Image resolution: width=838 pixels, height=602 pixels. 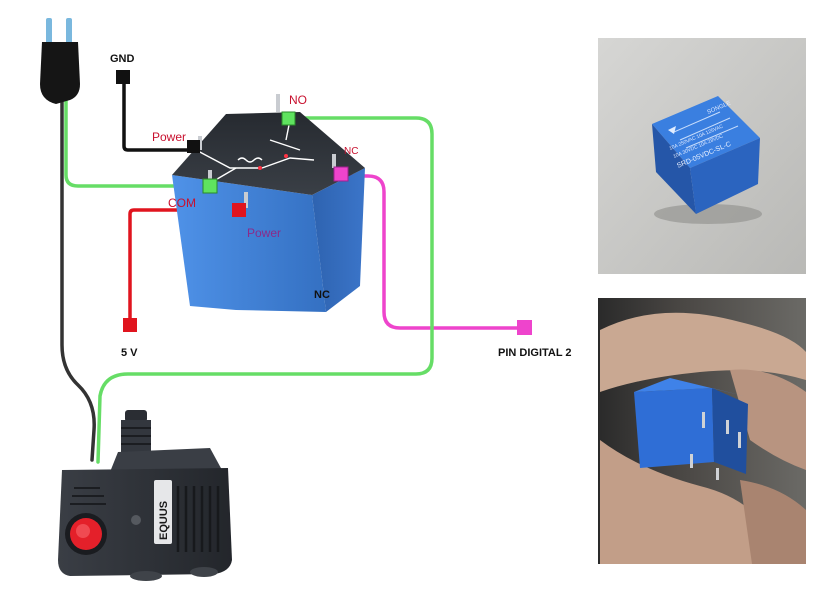 What do you see at coordinates (535, 353) in the screenshot?
I see `pin-digital-label: PIN DIGITAL 2` at bounding box center [535, 353].